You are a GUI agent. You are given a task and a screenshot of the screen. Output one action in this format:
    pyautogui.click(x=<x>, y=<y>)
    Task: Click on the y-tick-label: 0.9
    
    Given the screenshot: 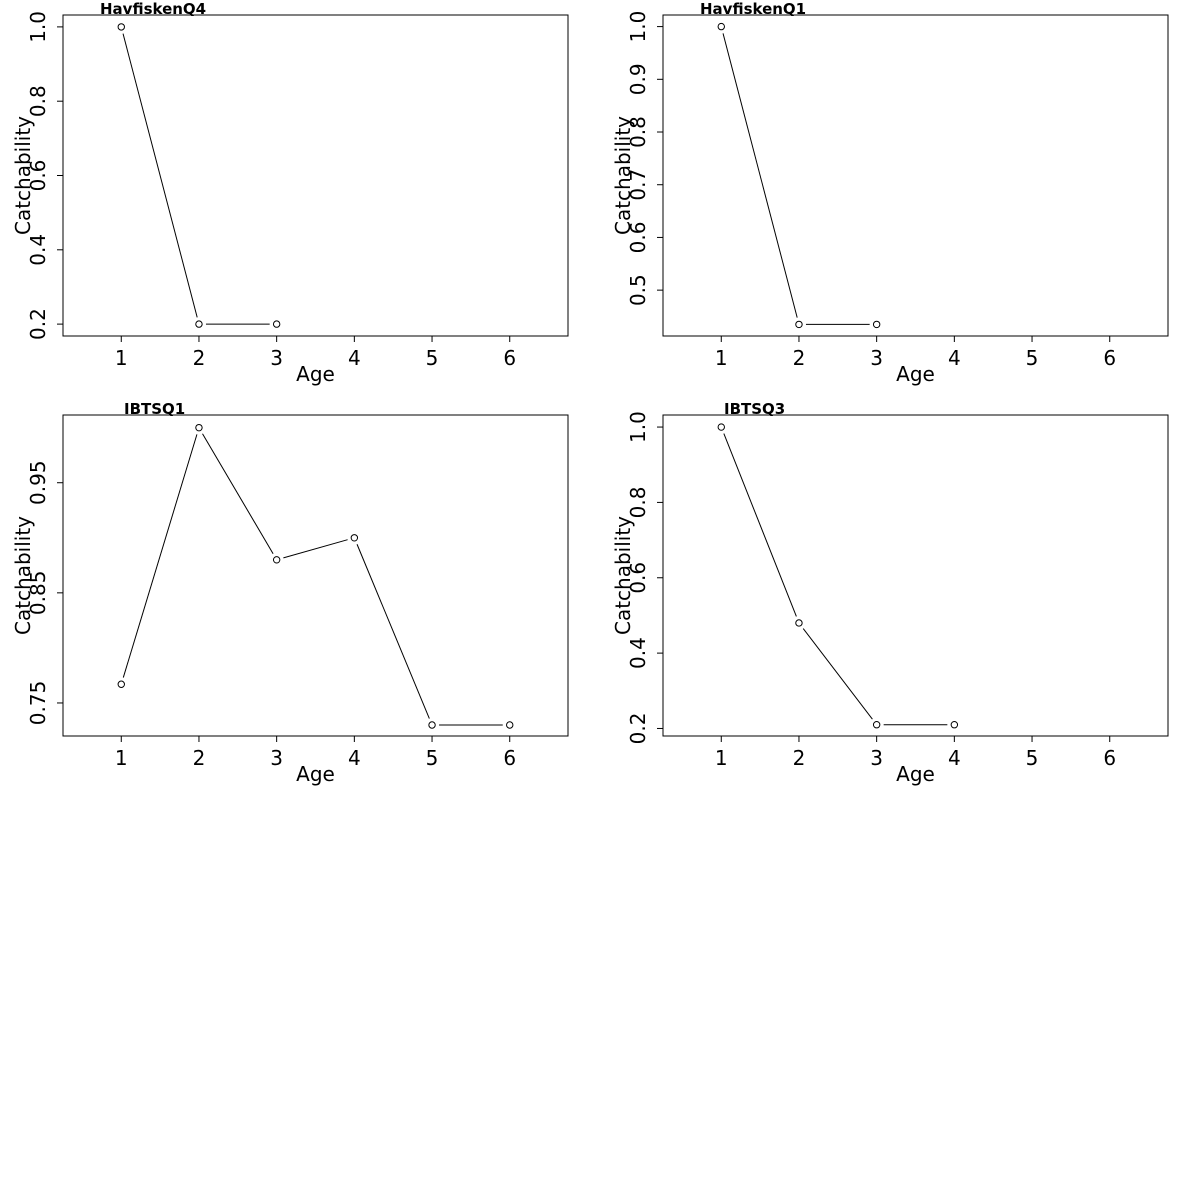 What is the action you would take?
    pyautogui.click(x=638, y=79)
    